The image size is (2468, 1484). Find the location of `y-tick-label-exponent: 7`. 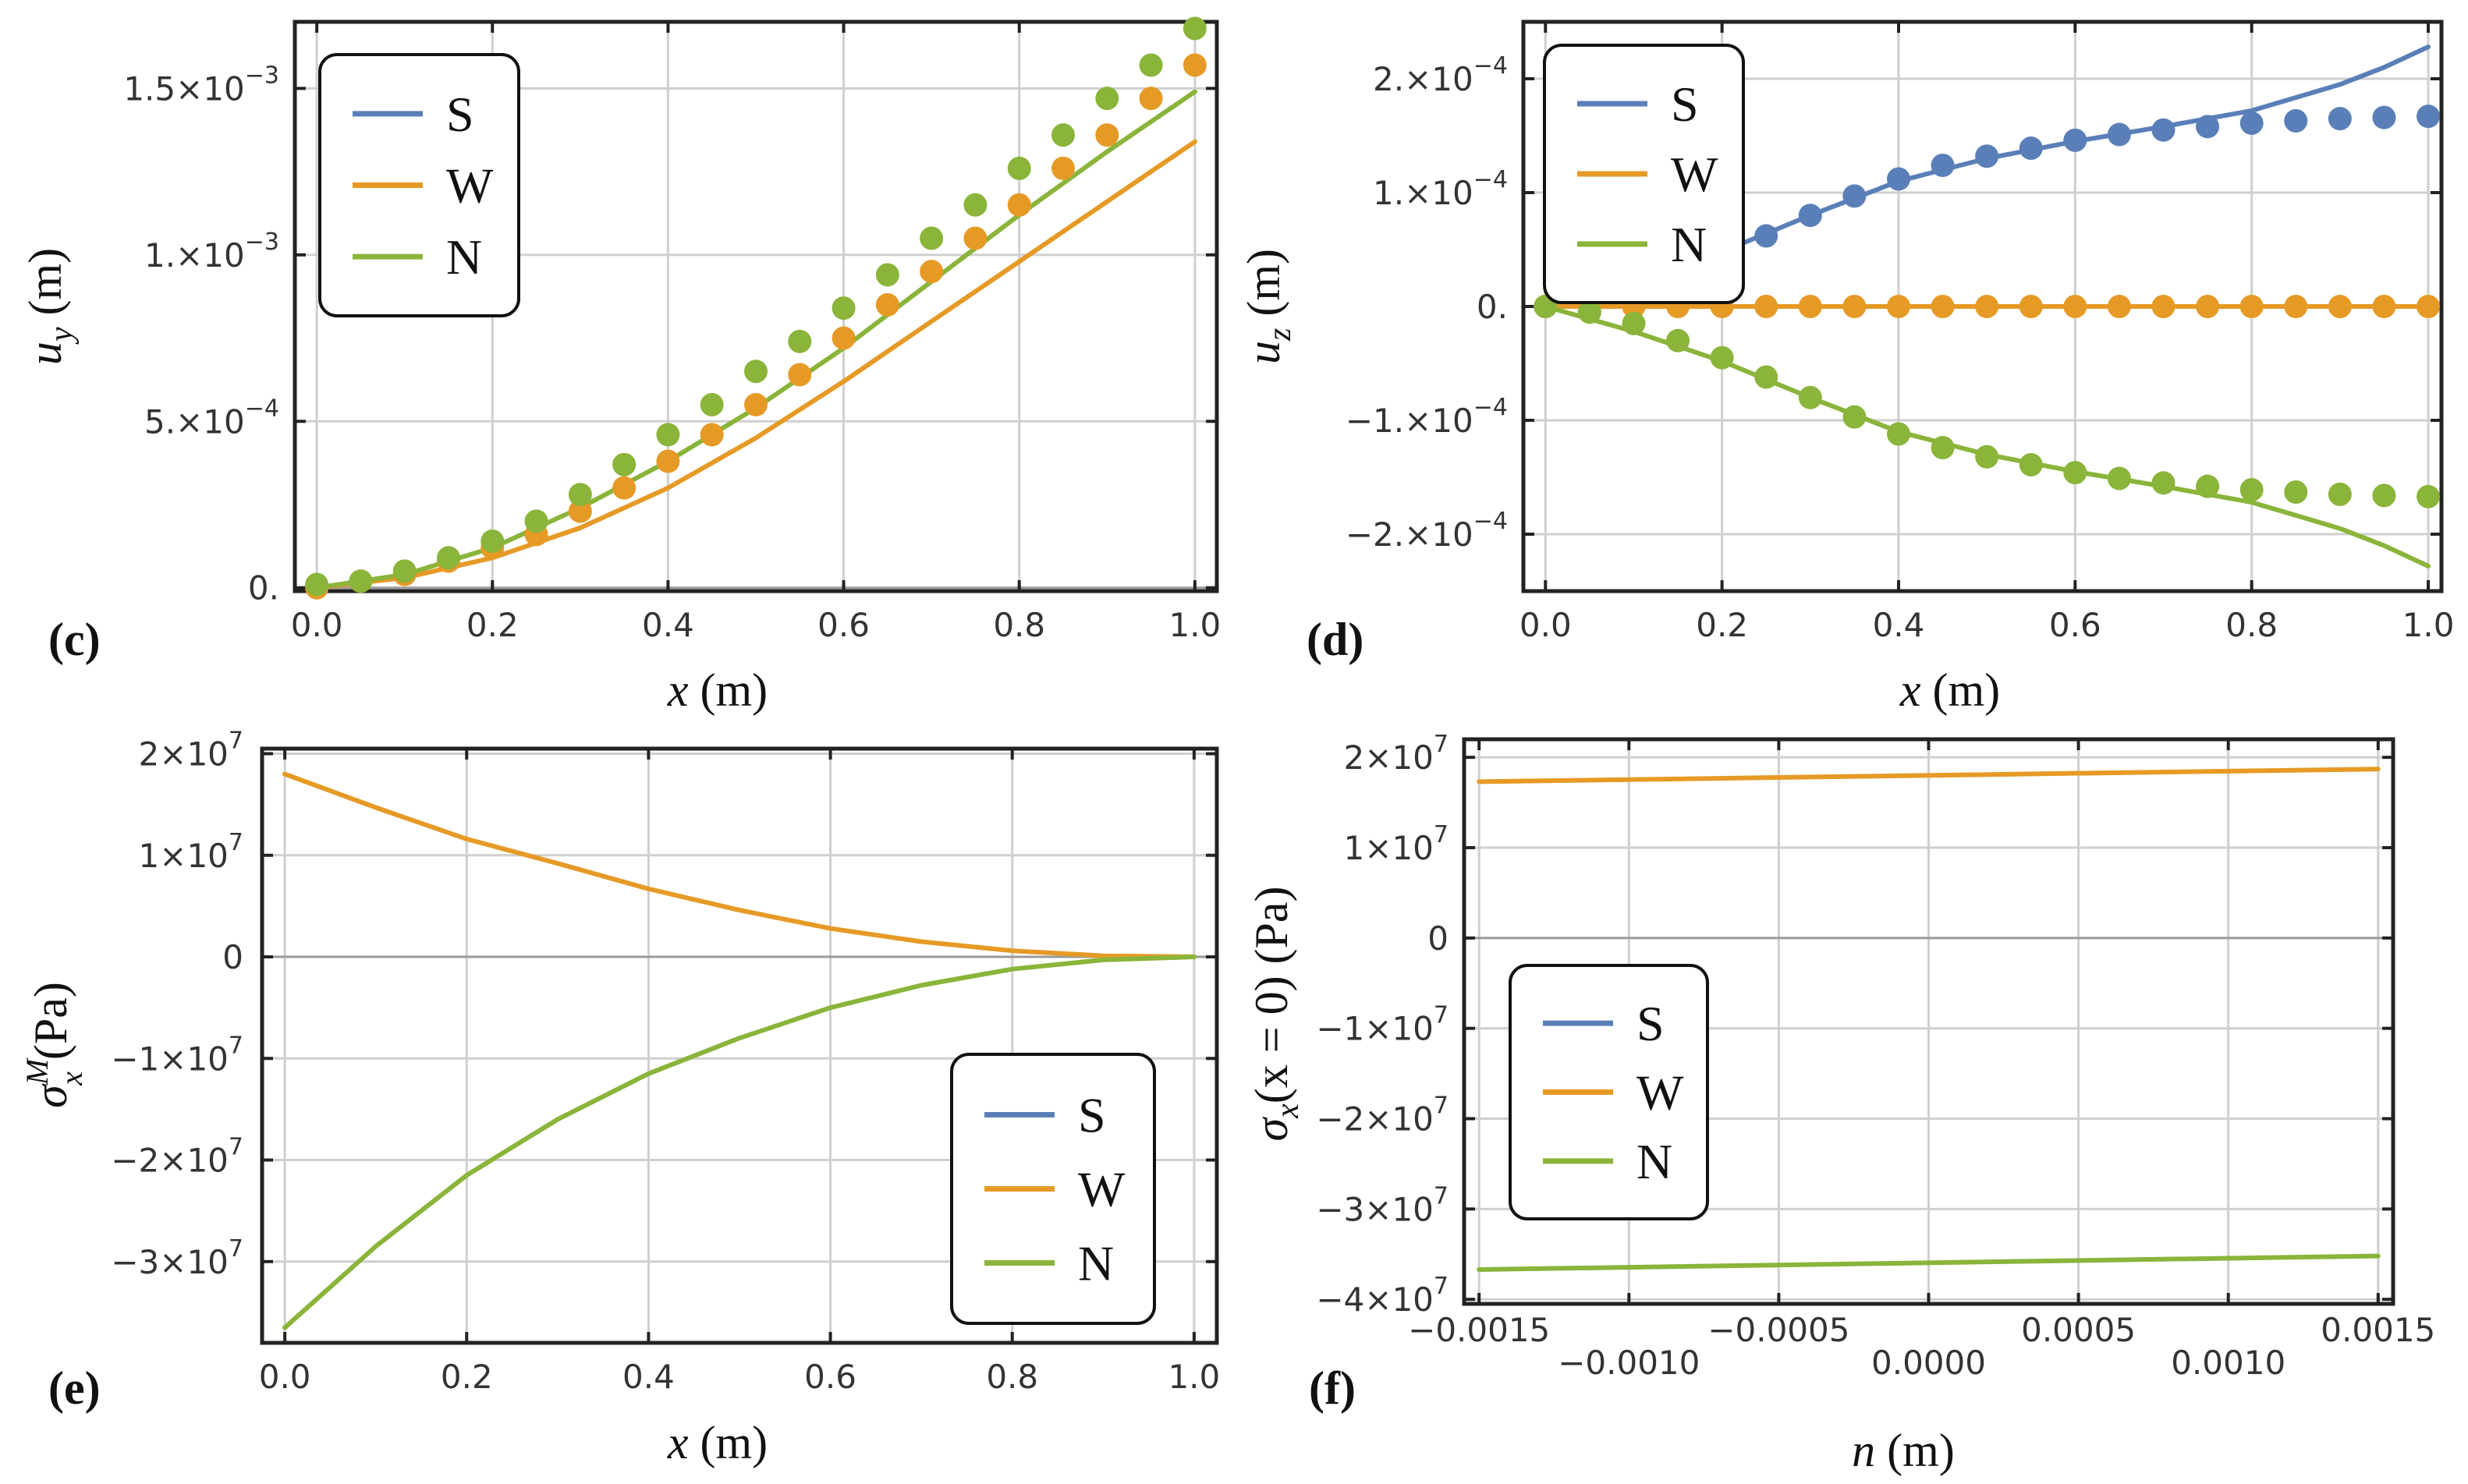

y-tick-label-exponent: 7 is located at coordinates (1441, 1196).